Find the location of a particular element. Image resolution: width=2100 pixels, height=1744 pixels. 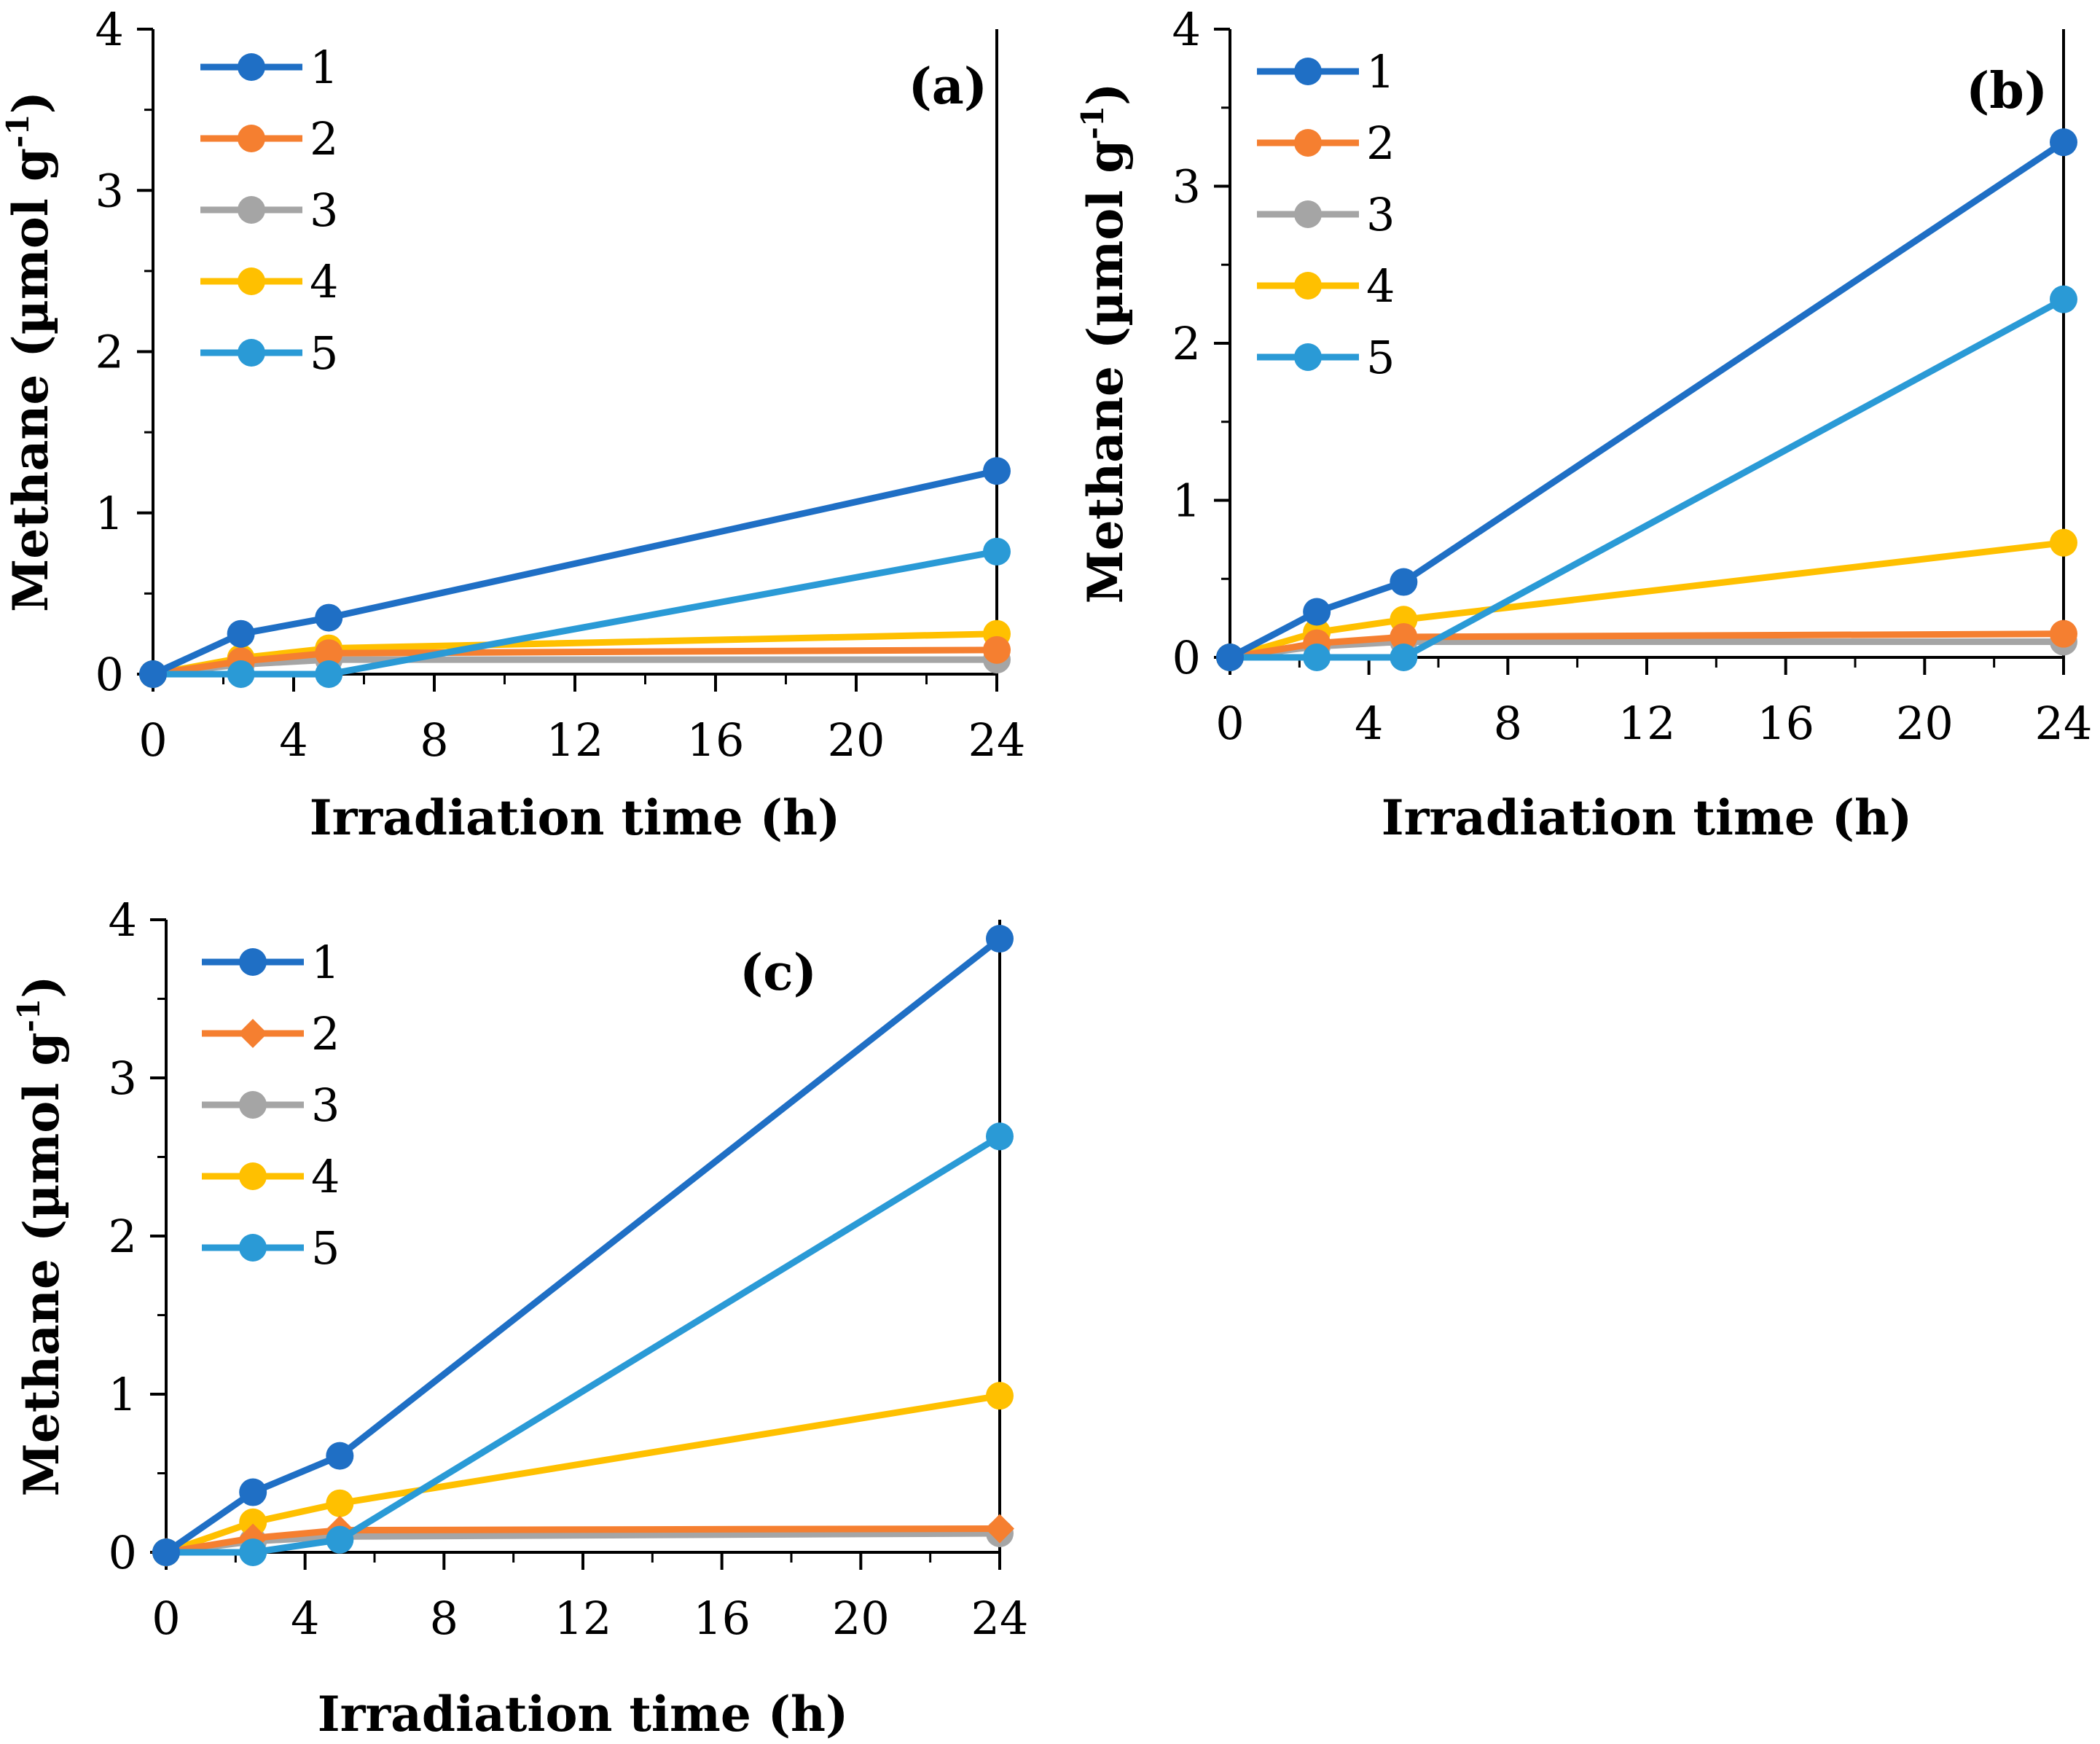

legend-2-label: 2 is located at coordinates (326, 1033).